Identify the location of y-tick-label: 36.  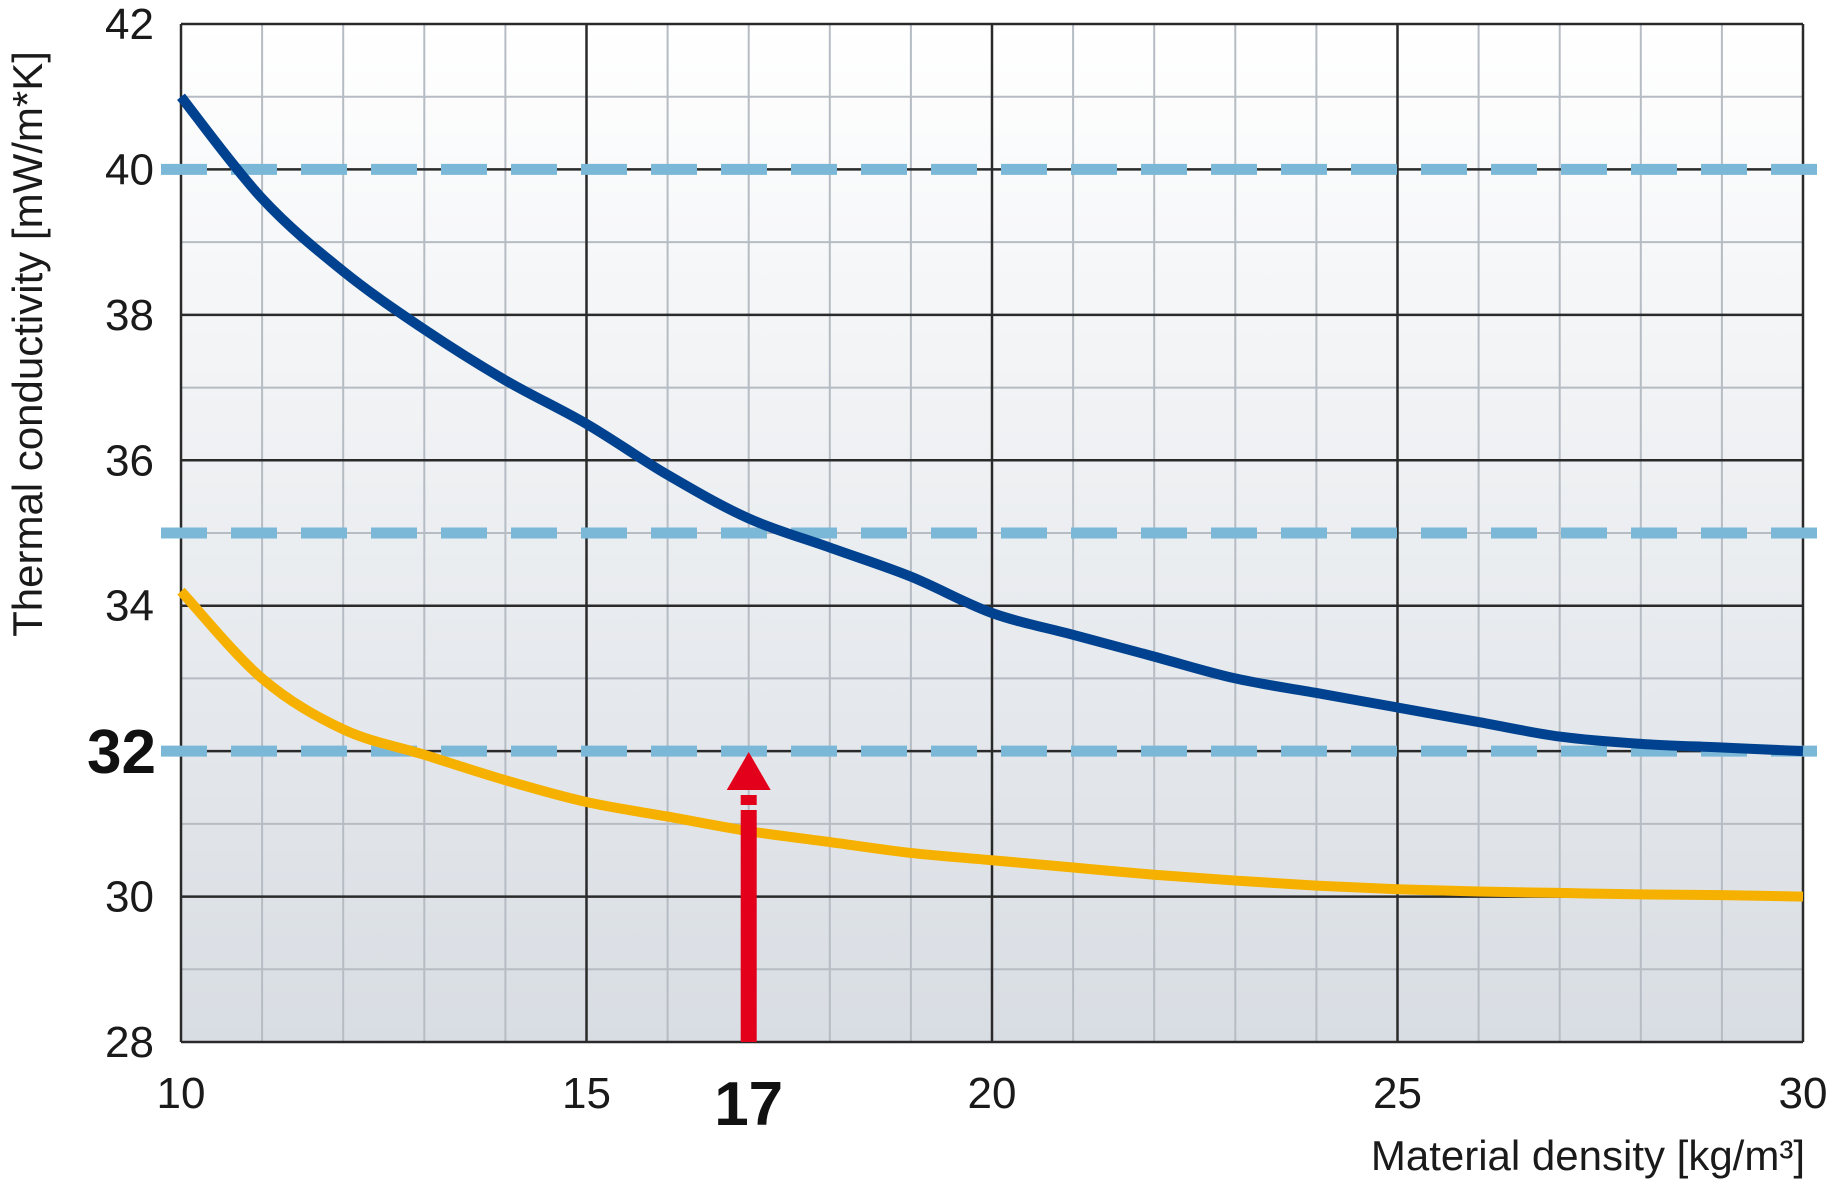
(129, 460).